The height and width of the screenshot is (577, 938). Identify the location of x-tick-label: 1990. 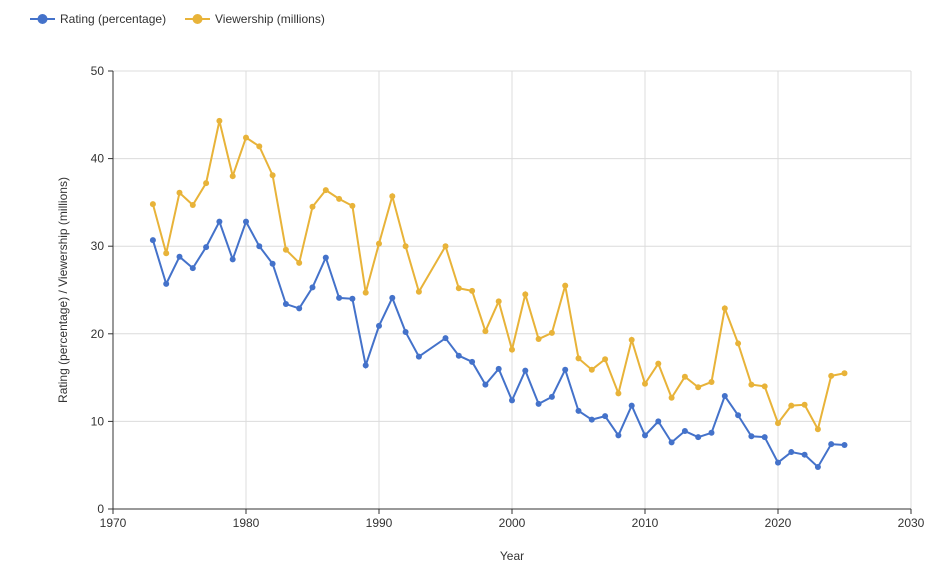
(379, 523).